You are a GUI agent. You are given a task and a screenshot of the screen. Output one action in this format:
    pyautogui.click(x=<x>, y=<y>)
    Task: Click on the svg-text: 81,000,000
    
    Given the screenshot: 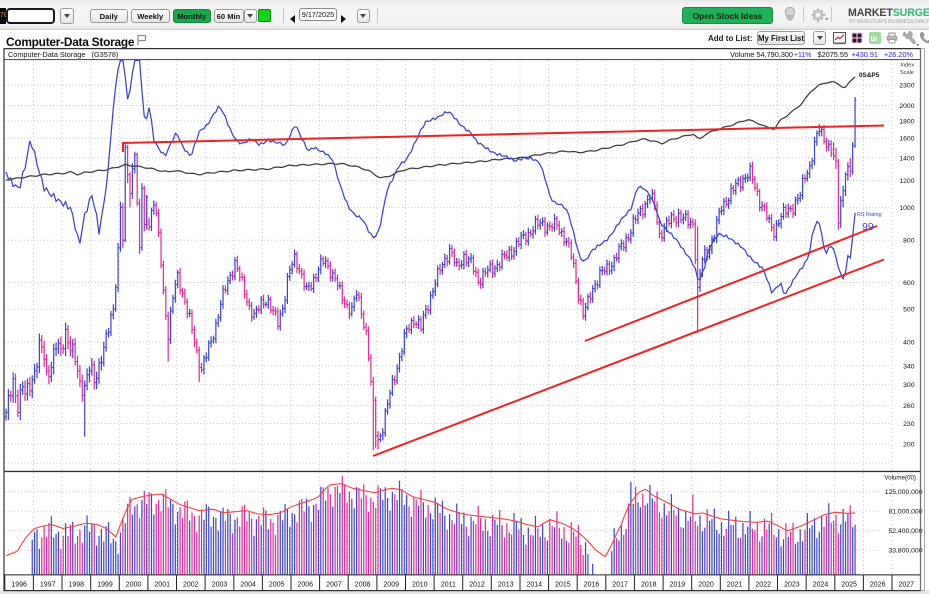 What is the action you would take?
    pyautogui.click(x=905, y=512)
    